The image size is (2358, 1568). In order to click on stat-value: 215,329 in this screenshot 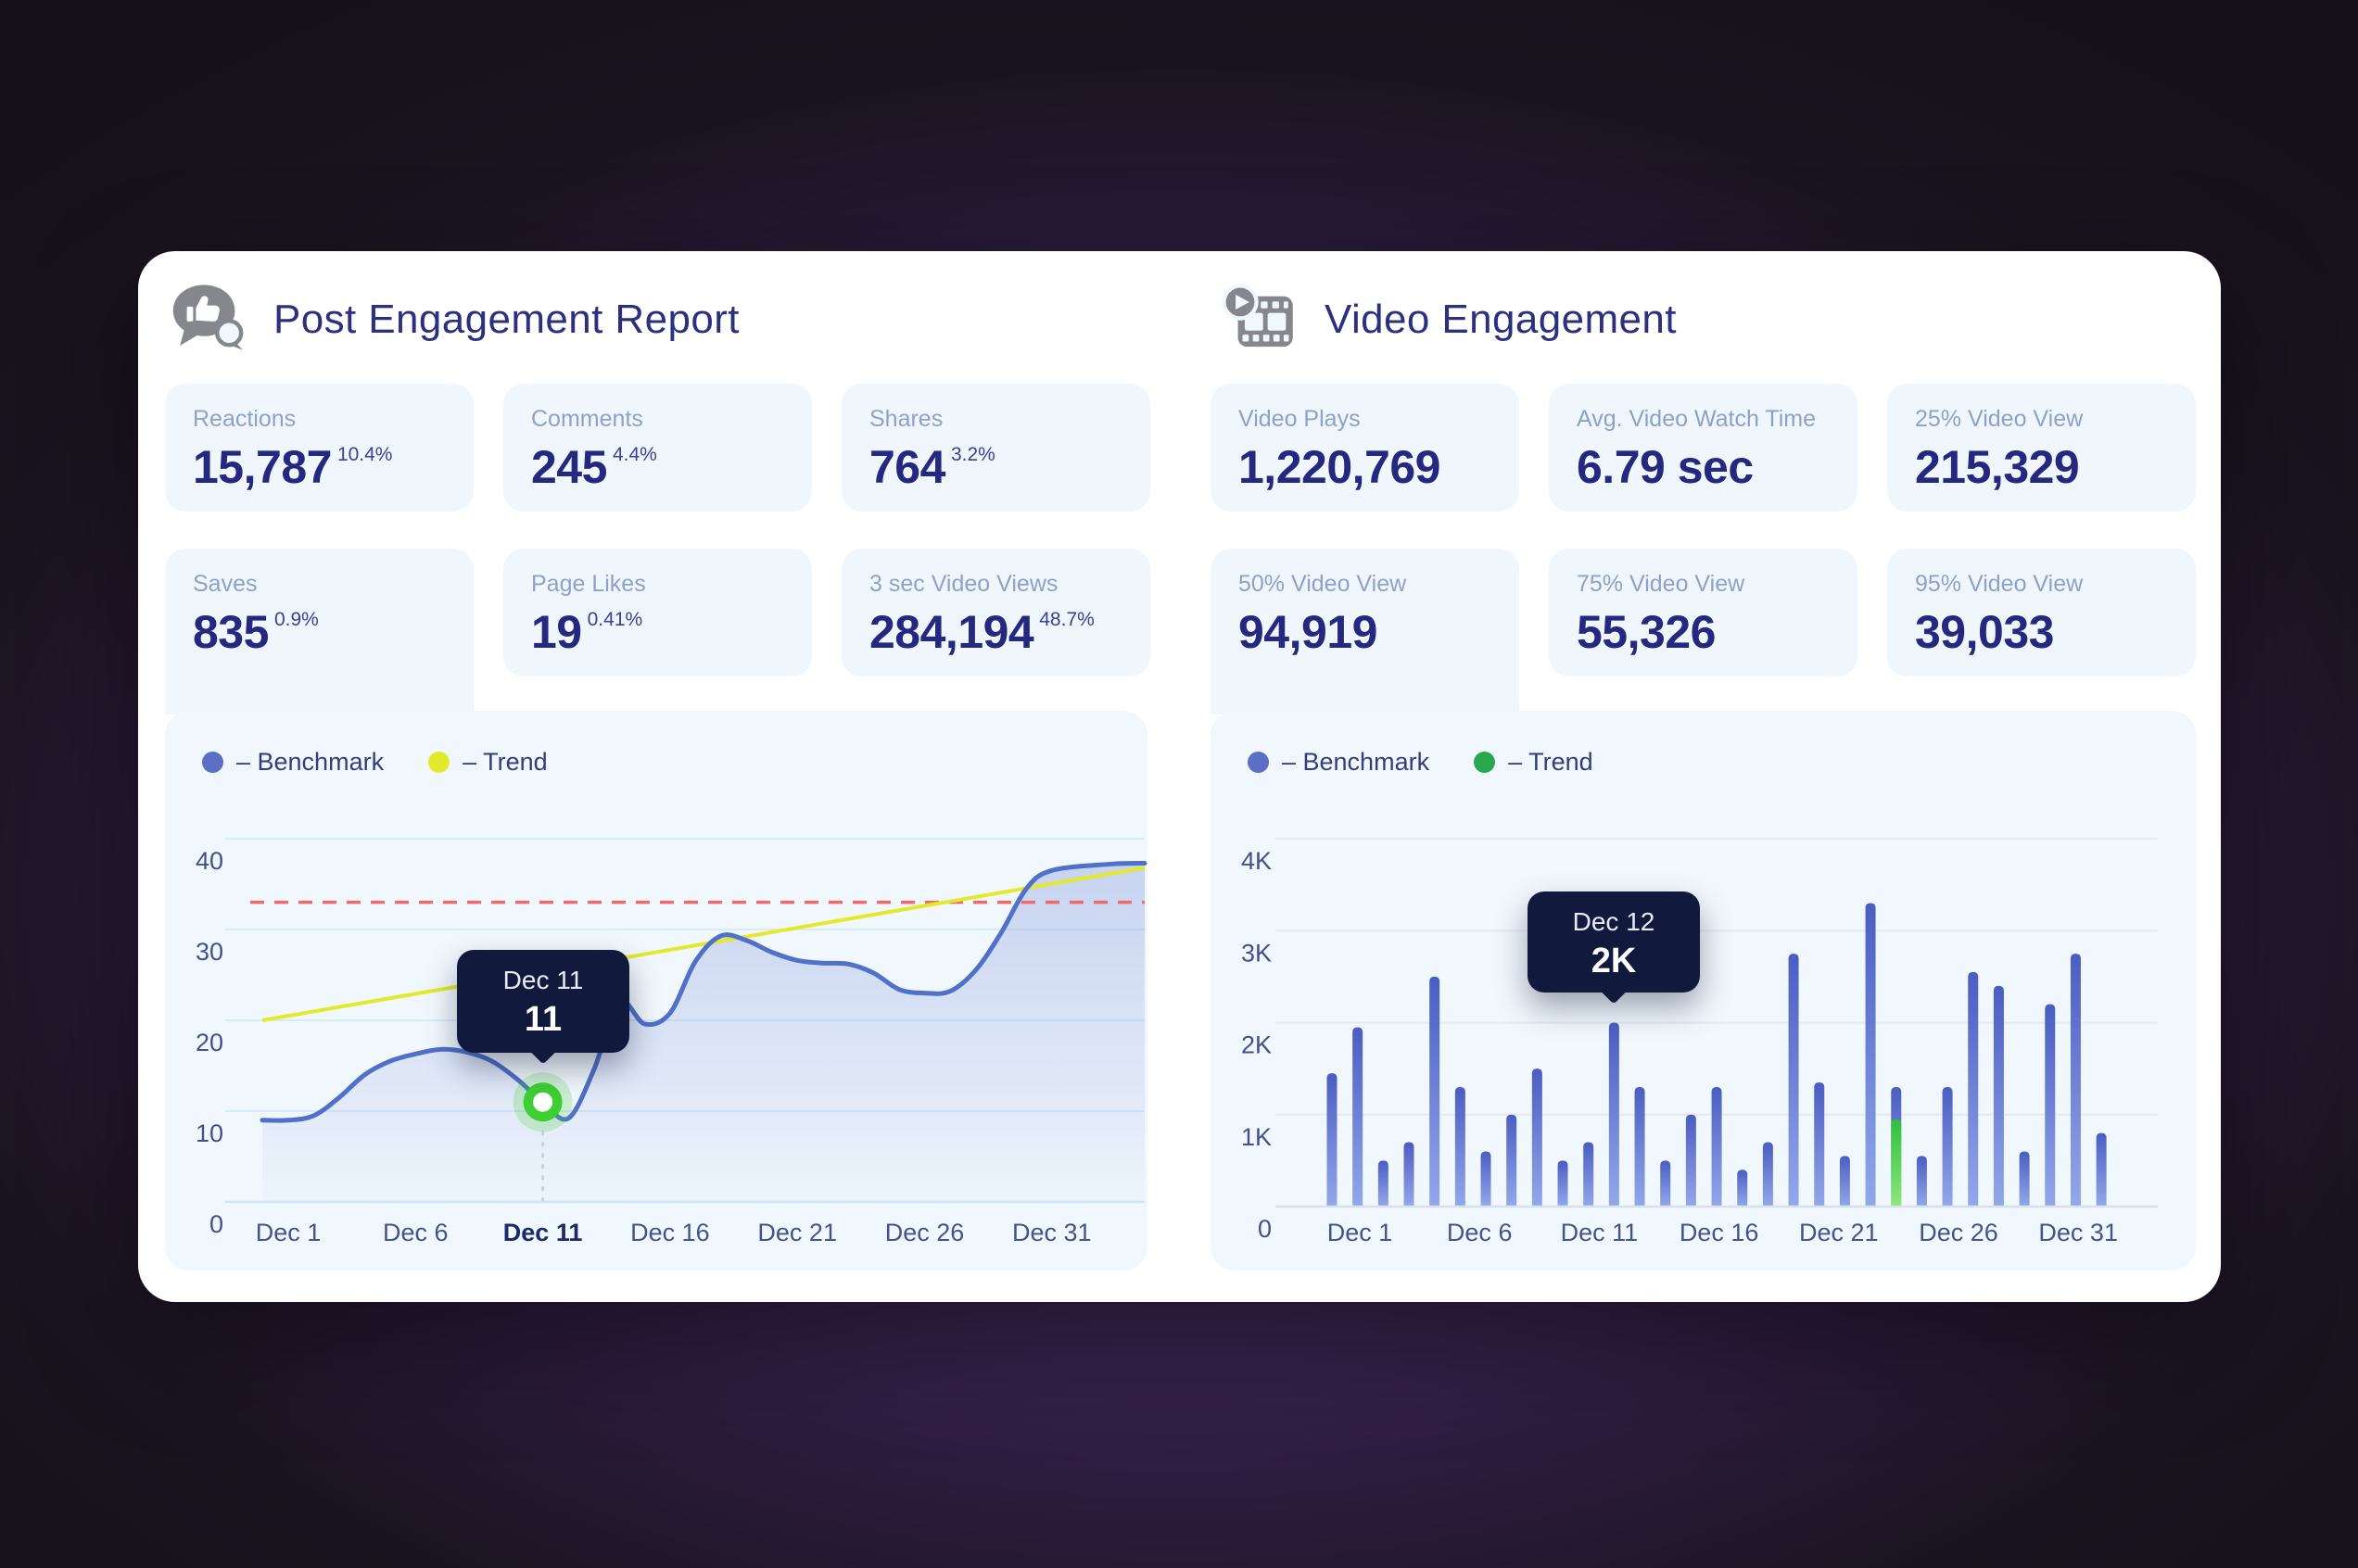, I will do `click(1997, 467)`.